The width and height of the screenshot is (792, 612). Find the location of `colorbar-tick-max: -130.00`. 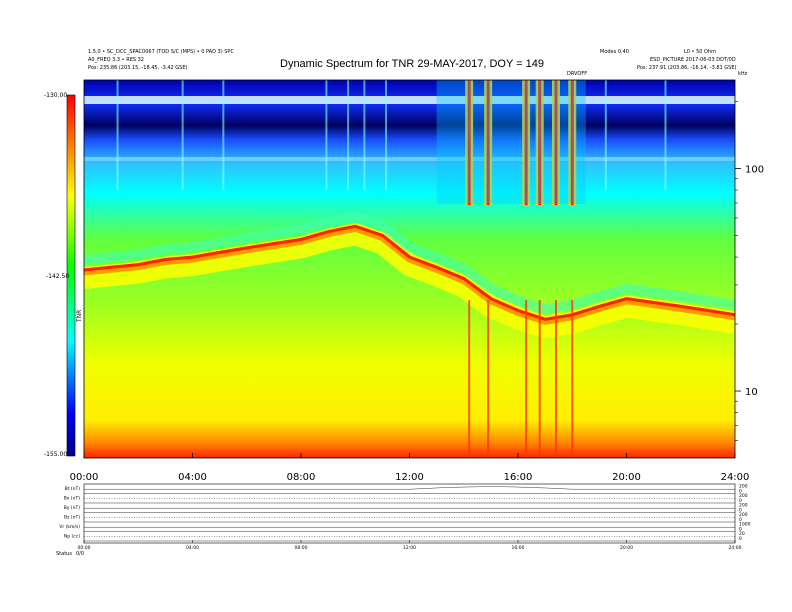

colorbar-tick-max: -130.00 is located at coordinates (56, 95).